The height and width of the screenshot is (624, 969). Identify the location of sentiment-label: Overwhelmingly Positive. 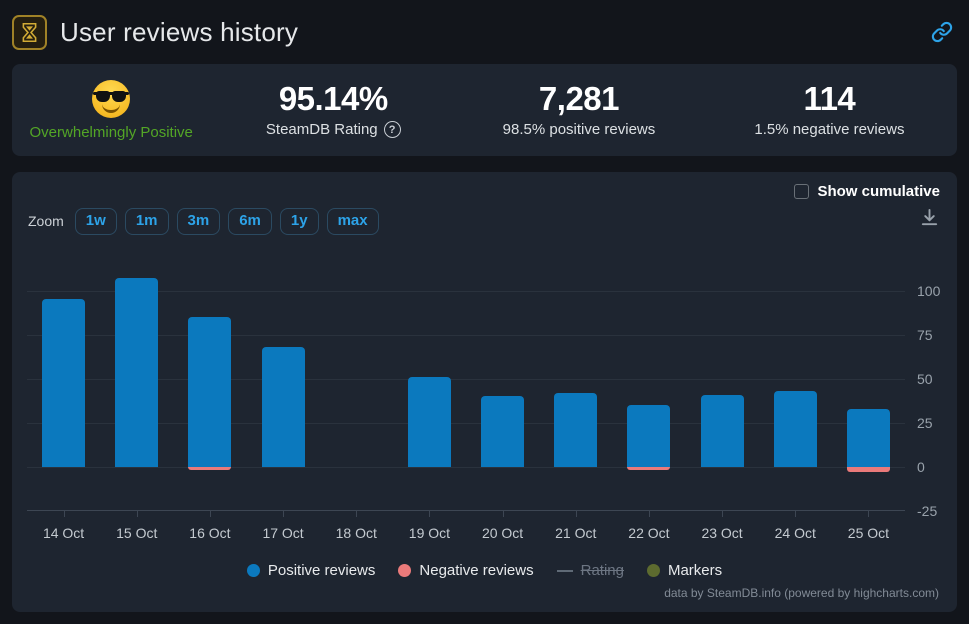
(111, 132).